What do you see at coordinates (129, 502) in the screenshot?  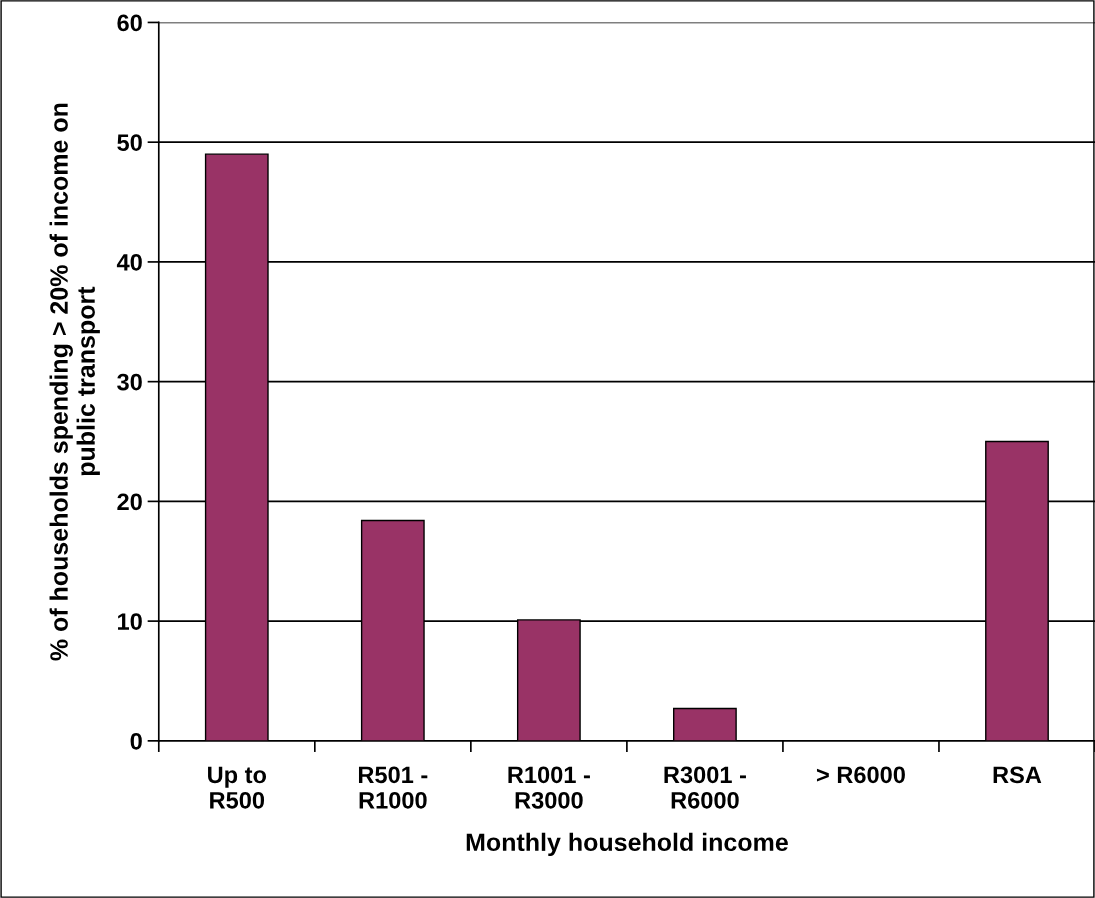 I see `y-tick-label: 20` at bounding box center [129, 502].